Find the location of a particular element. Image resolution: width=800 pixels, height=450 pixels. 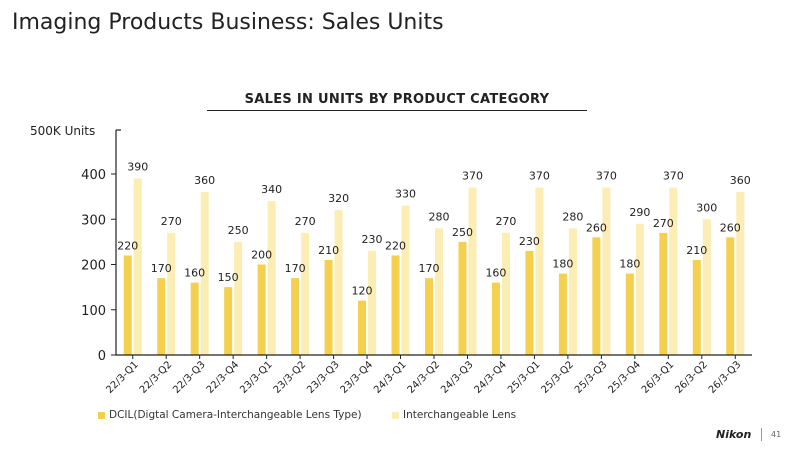

data-label-interchangeable-lens: 300 is located at coordinates (706, 207).